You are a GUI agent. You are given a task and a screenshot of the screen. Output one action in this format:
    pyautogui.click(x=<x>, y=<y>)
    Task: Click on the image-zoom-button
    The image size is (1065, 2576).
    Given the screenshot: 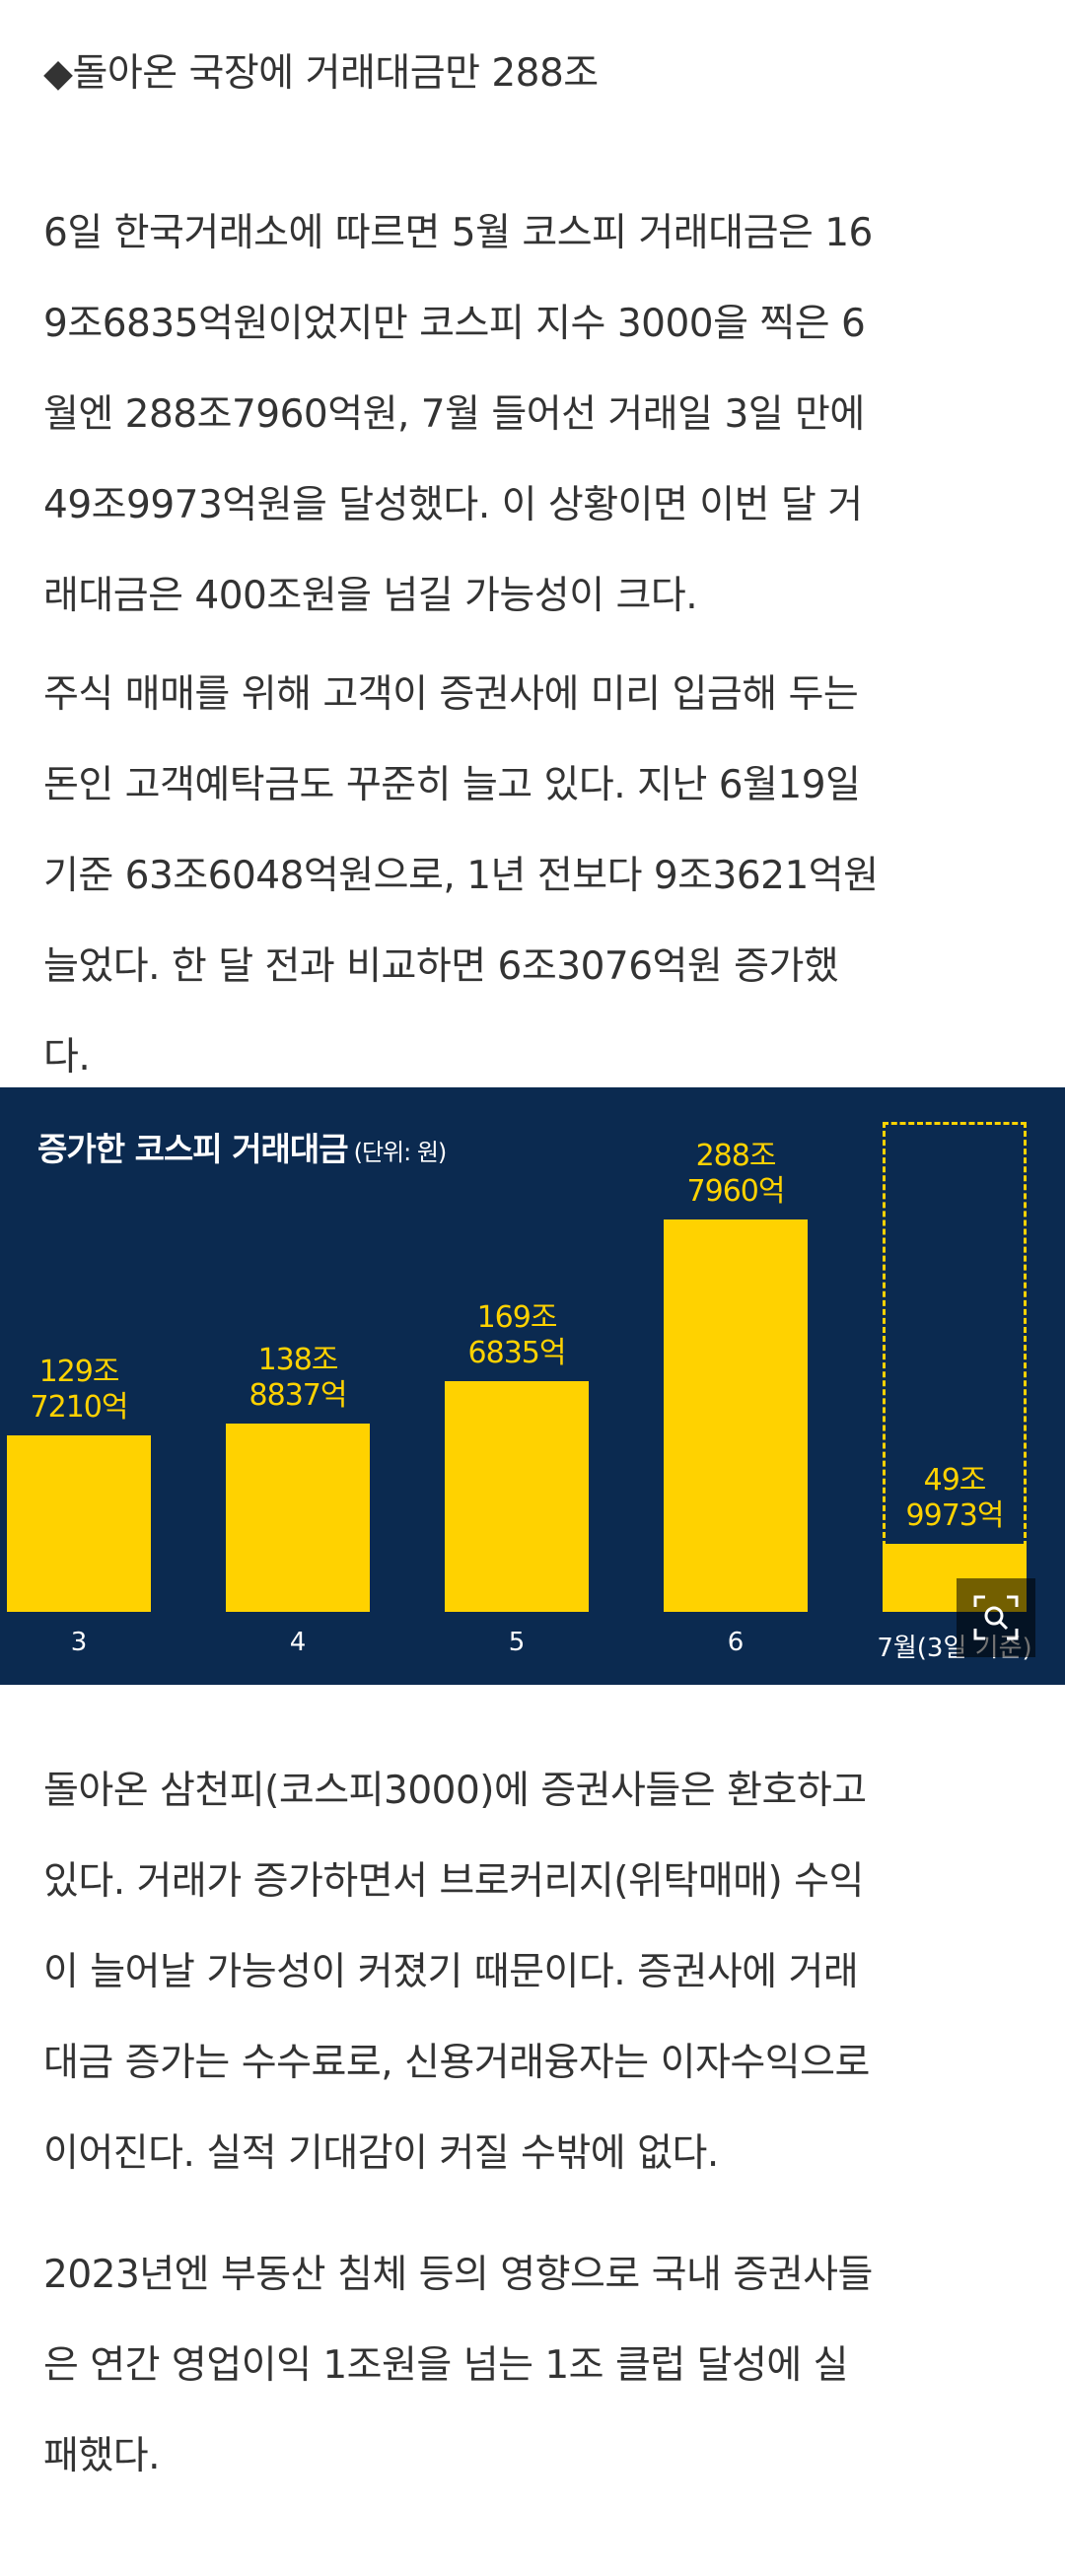 What is the action you would take?
    pyautogui.click(x=996, y=1618)
    